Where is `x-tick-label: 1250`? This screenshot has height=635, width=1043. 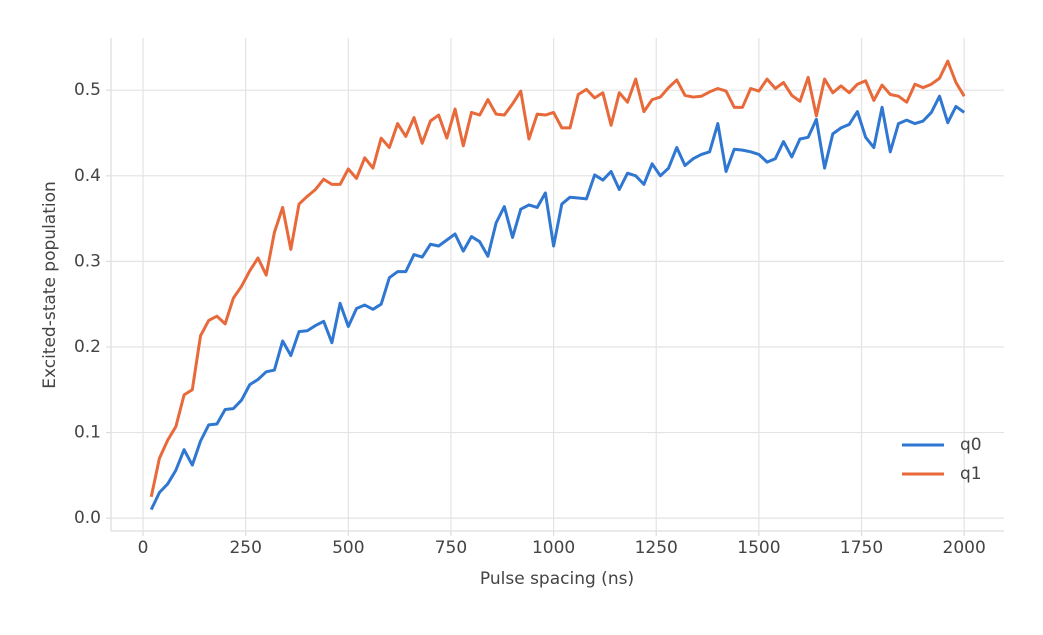 x-tick-label: 1250 is located at coordinates (656, 548).